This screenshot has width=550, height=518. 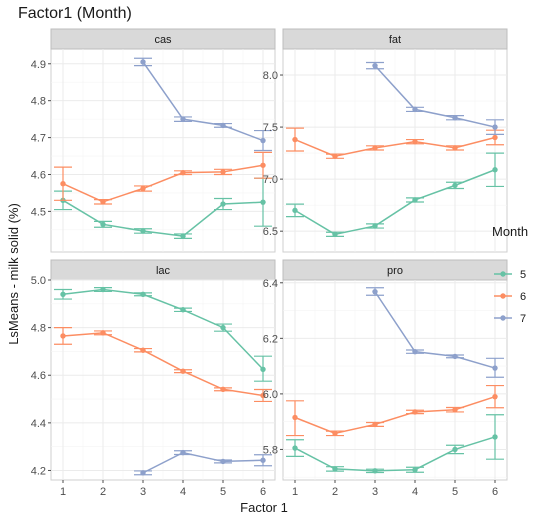 I want to click on y-tick-label: 5.8, so click(x=270, y=450).